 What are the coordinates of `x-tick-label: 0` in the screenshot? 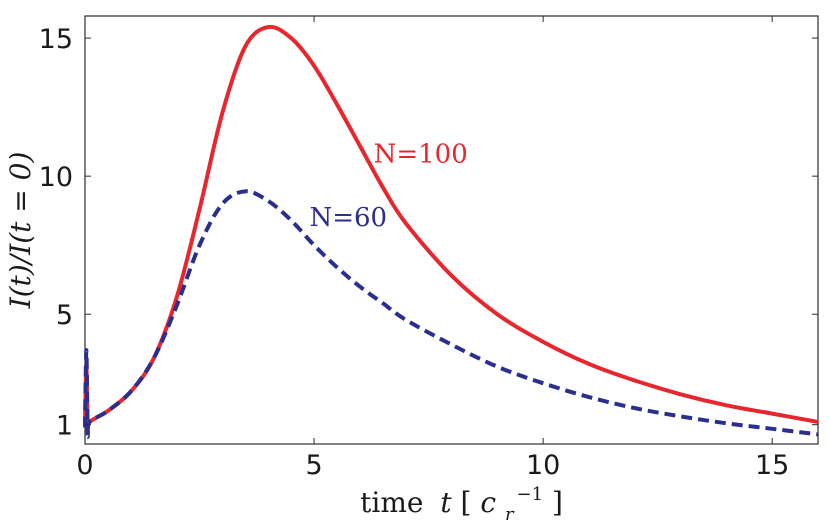 It's located at (84, 465).